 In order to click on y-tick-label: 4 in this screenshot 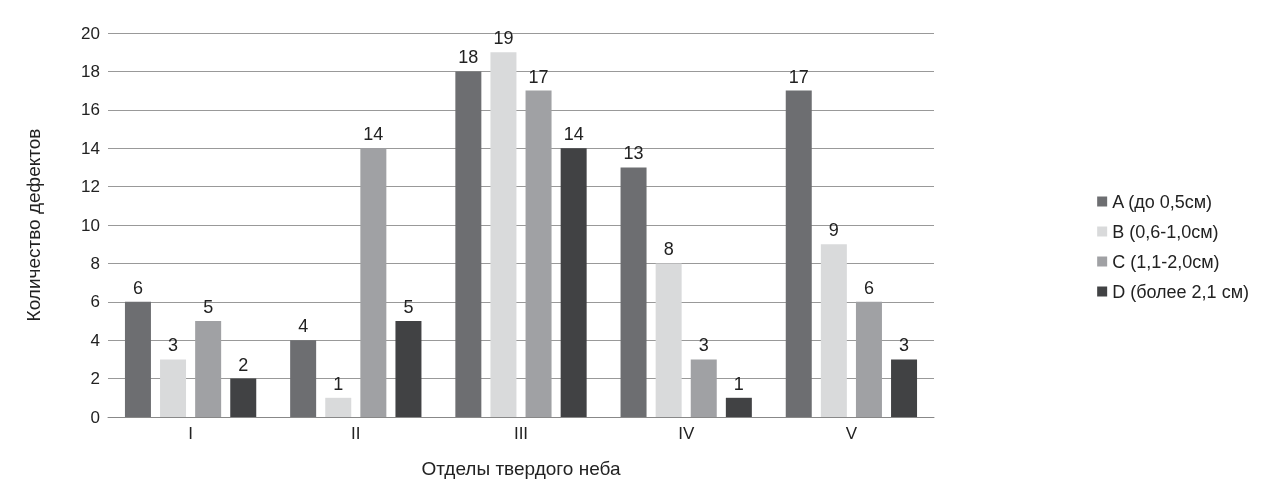, I will do `click(95, 340)`.